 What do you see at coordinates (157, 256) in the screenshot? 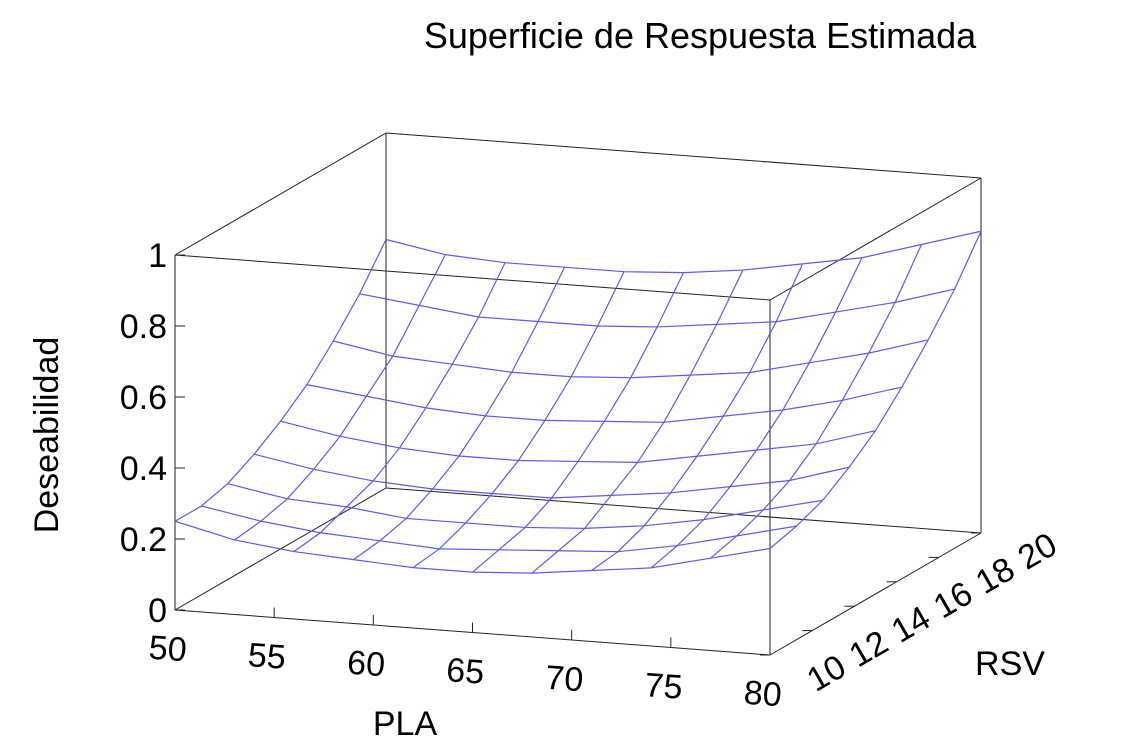
I see `z-tick-label: 1` at bounding box center [157, 256].